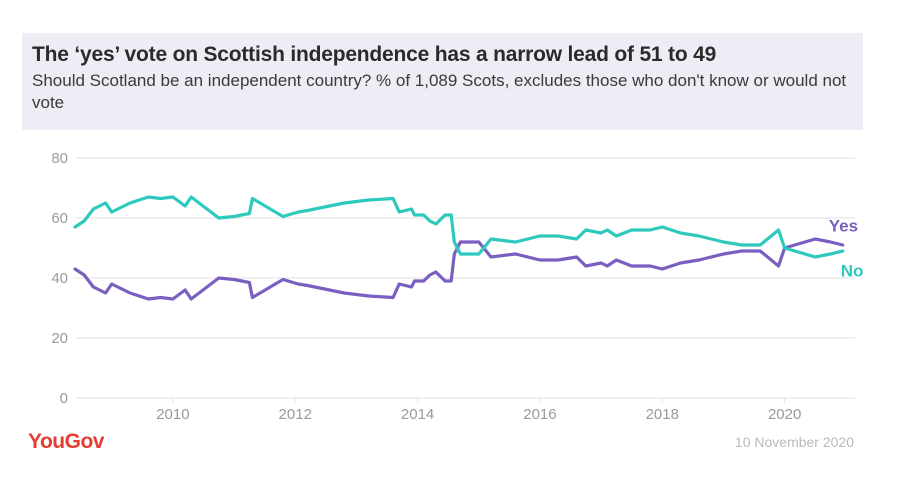 Image resolution: width=900 pixels, height=485 pixels. I want to click on y-tick-label: 80, so click(59, 158).